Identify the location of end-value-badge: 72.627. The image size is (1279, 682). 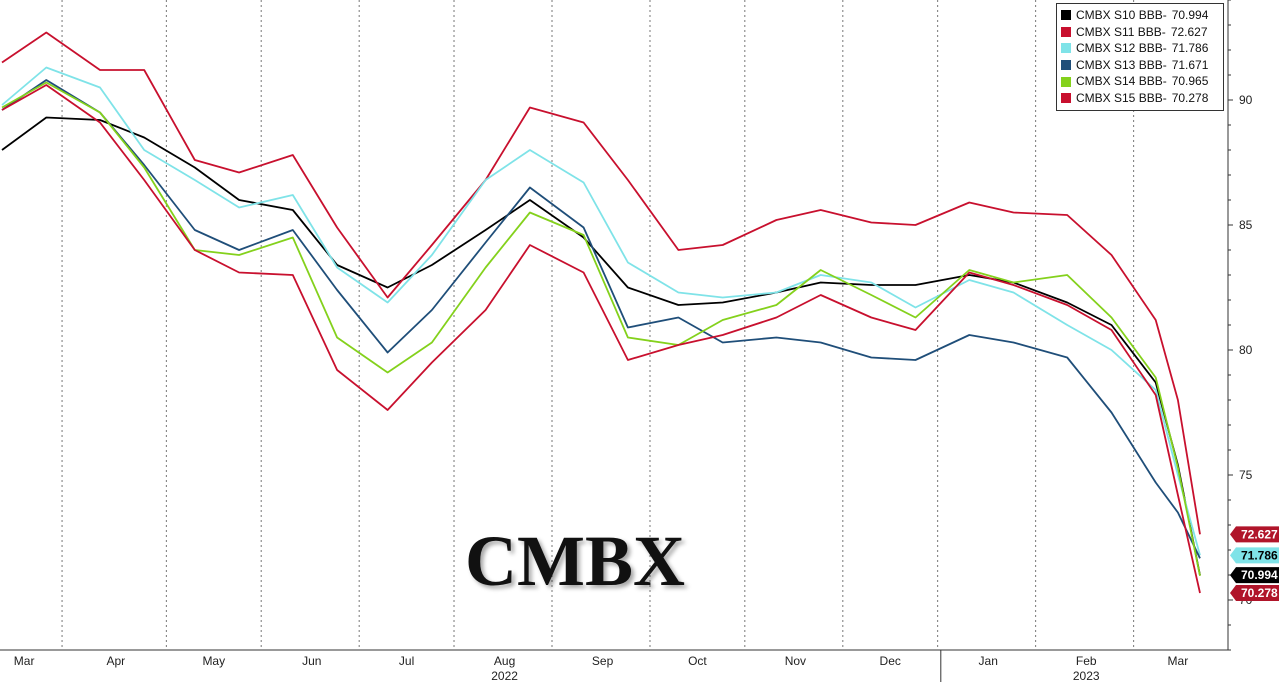
(1254, 534).